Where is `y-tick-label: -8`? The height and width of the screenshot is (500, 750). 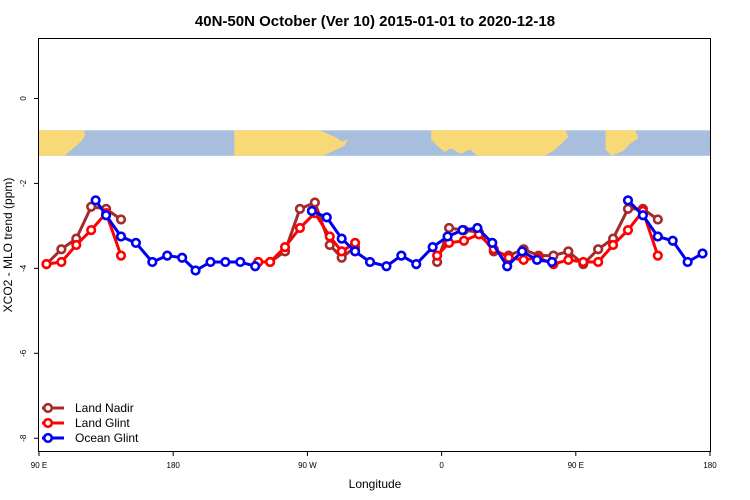
y-tick-label: -8 is located at coordinates (23, 438).